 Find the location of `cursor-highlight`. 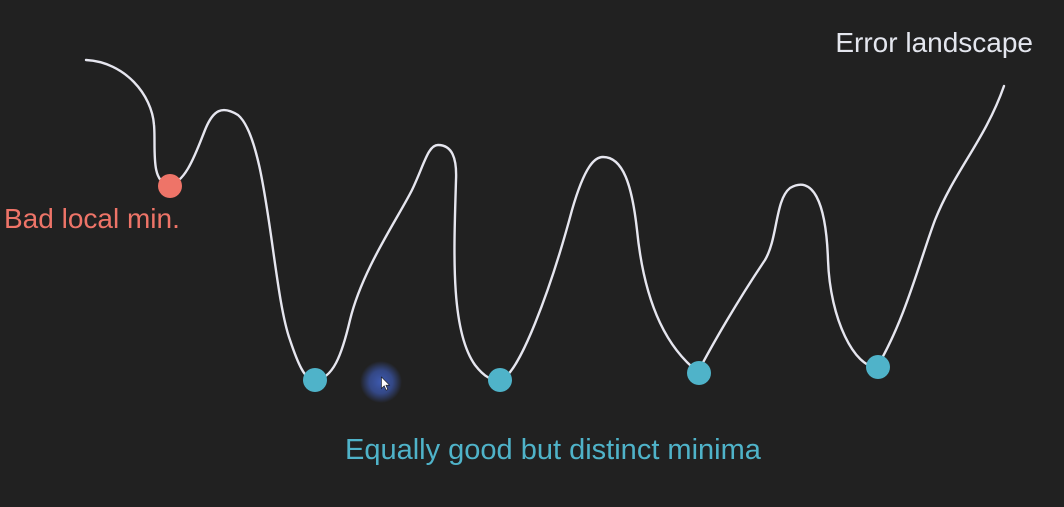

cursor-highlight is located at coordinates (381, 382).